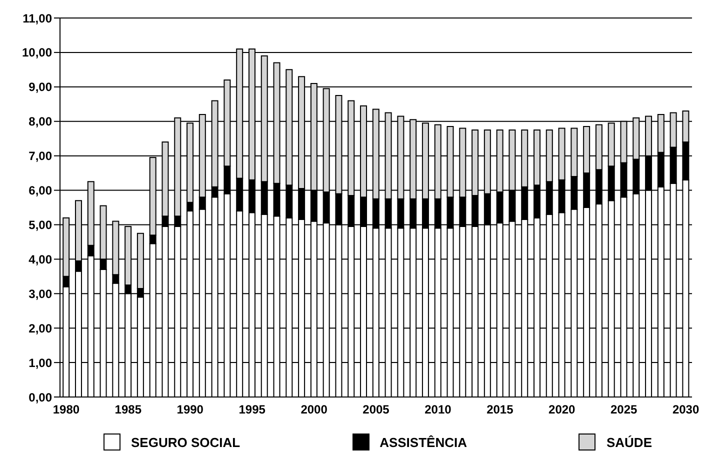 The image size is (714, 464). I want to click on legend-label: SEGURO SOCIAL, so click(185, 442).